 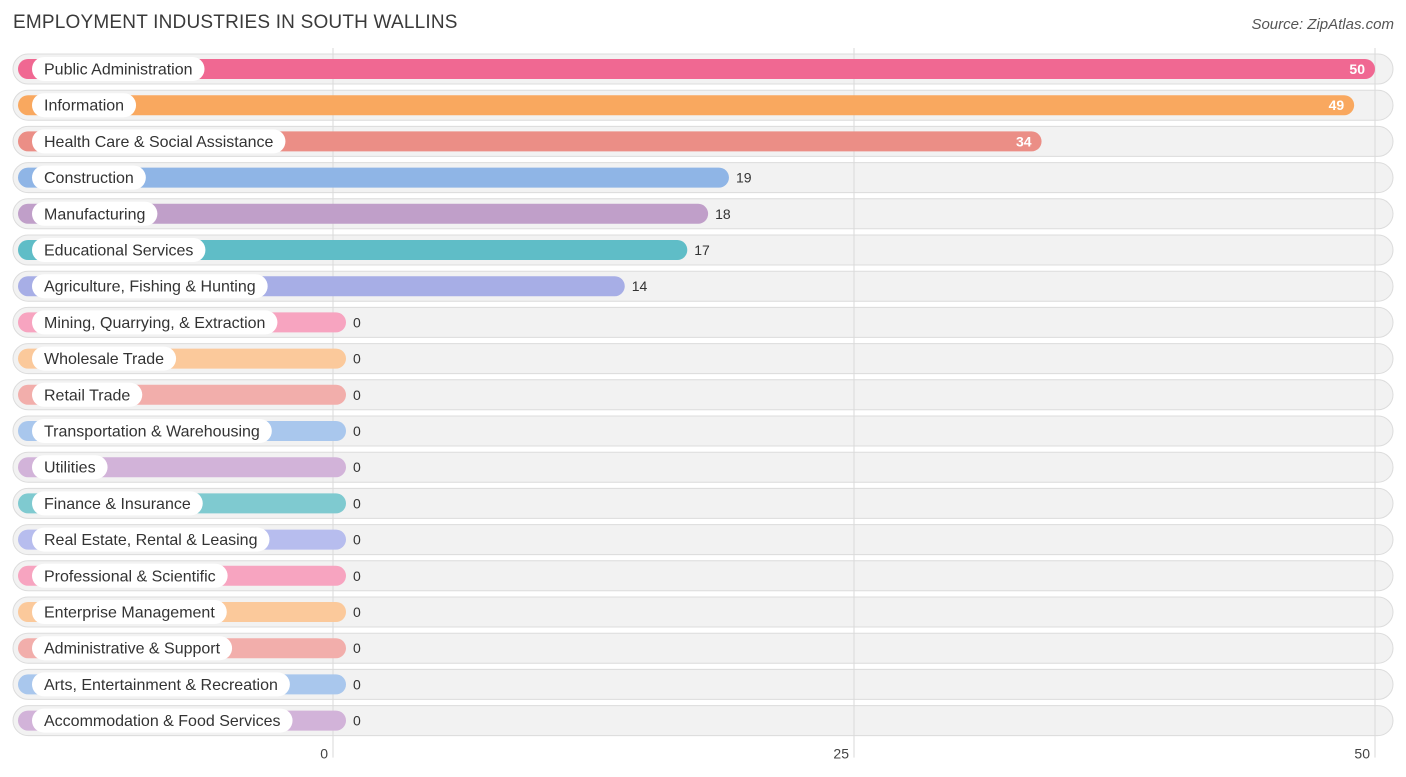 I want to click on category-label: Arts, Entertainment & Recreation, so click(x=161, y=685).